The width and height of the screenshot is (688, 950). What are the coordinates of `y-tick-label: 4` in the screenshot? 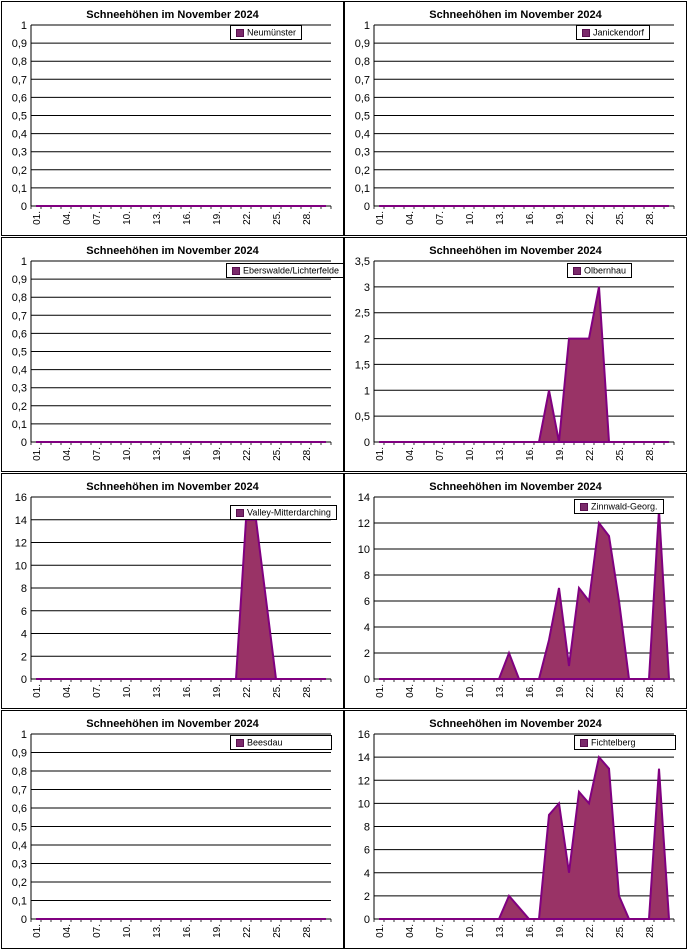 It's located at (367, 874).